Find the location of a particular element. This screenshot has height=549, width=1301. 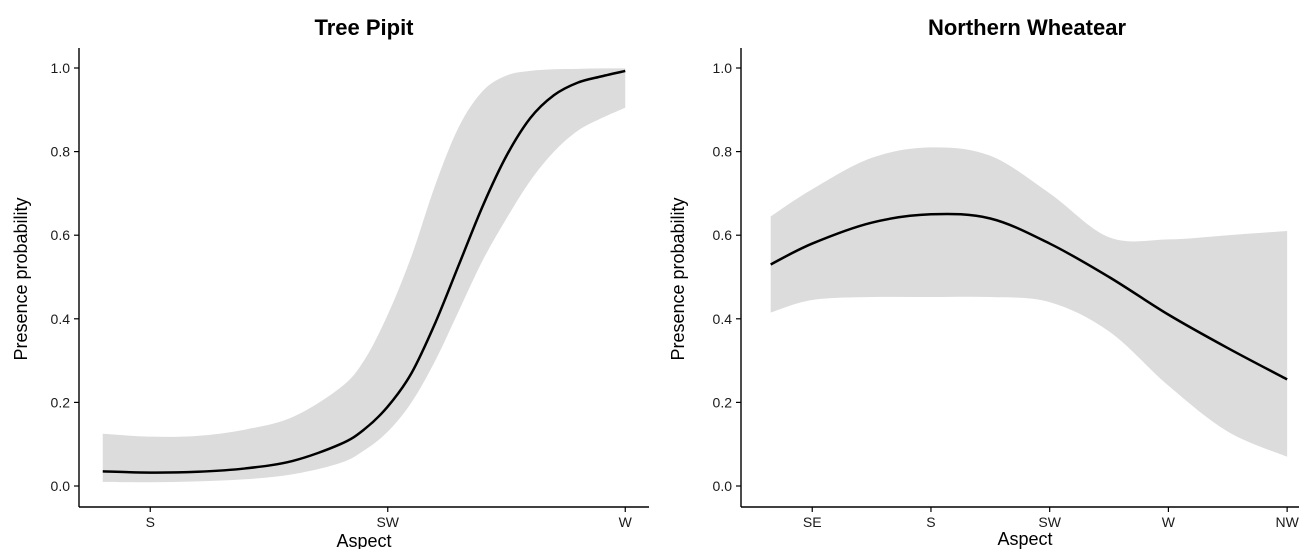

panel-title: Tree Pipit is located at coordinates (364, 27).